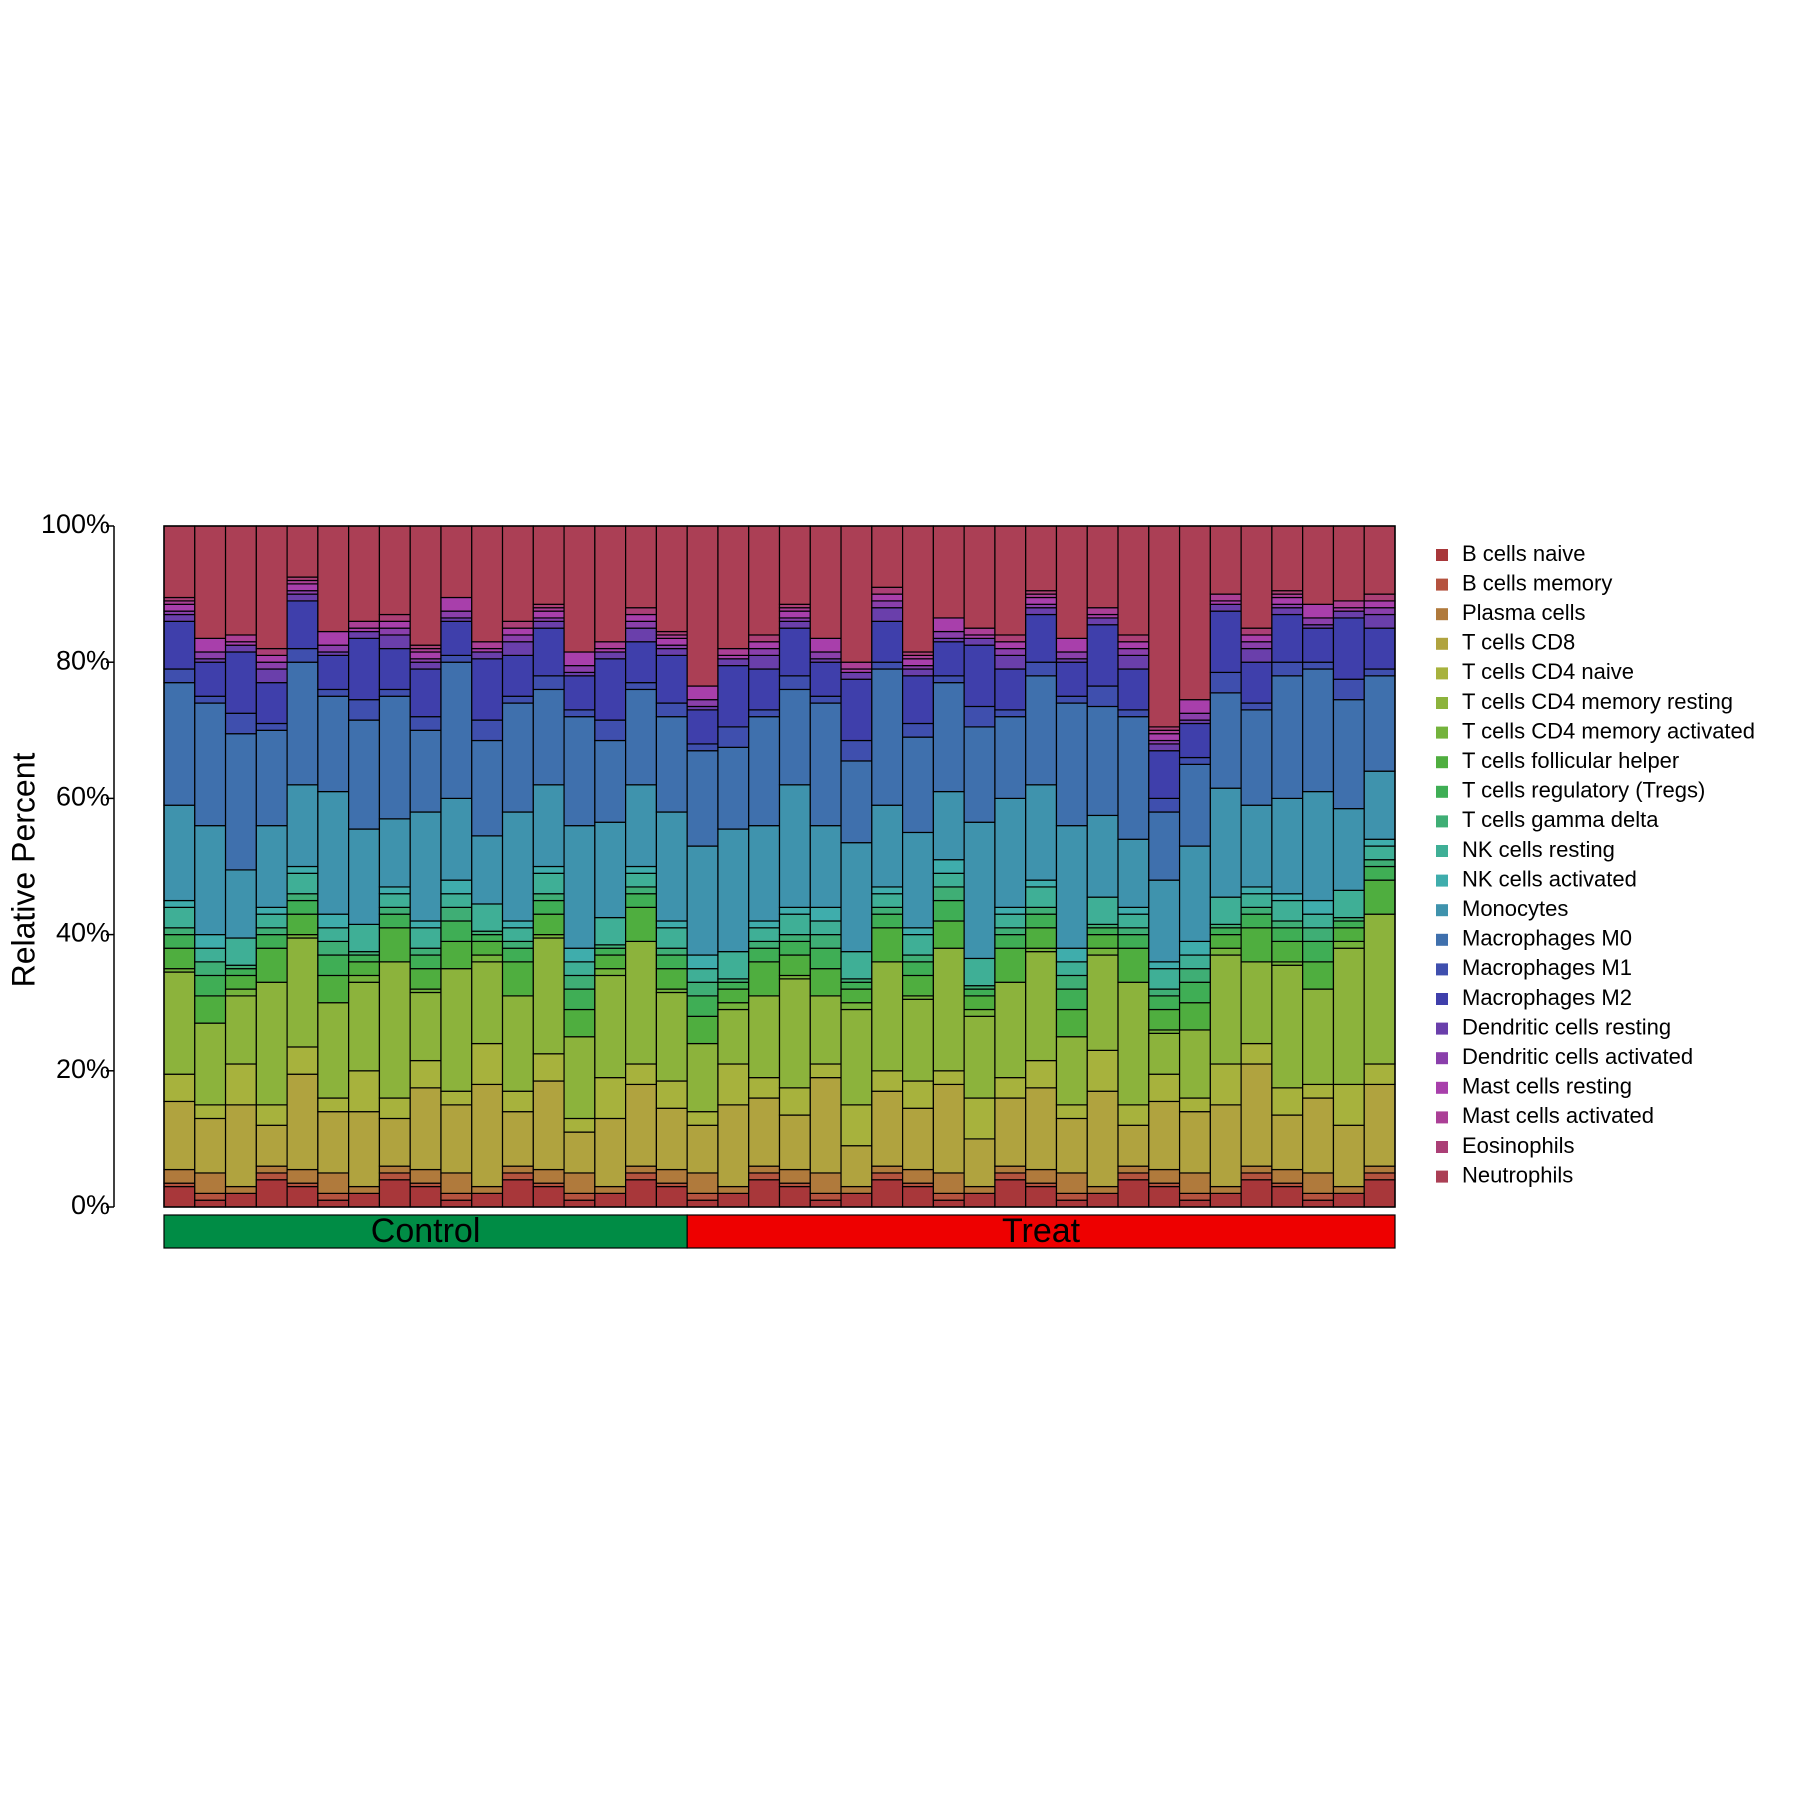 This screenshot has height=1794, width=1794. What do you see at coordinates (83, 660) in the screenshot?
I see `y-tick-label: 80%` at bounding box center [83, 660].